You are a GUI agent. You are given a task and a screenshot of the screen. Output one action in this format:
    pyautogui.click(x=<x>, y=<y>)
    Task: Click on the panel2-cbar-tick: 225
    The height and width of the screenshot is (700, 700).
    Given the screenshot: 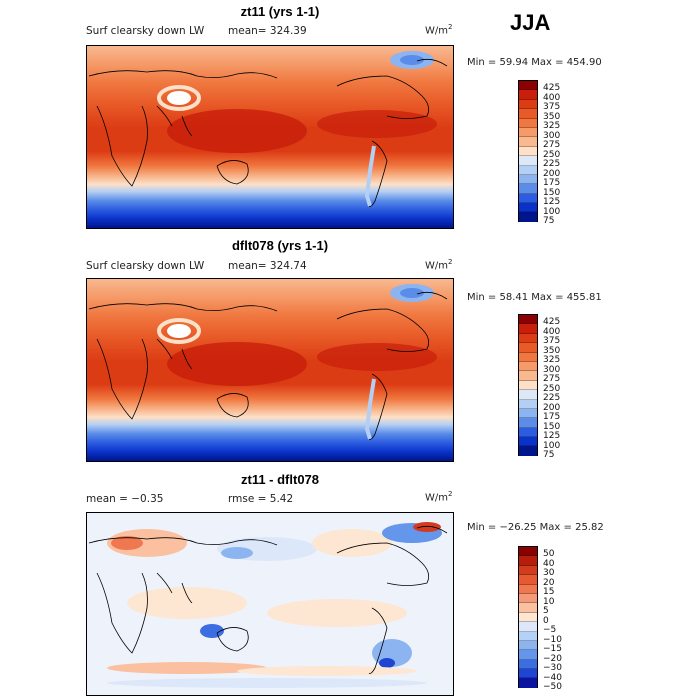 What is the action you would take?
    pyautogui.click(x=552, y=398)
    